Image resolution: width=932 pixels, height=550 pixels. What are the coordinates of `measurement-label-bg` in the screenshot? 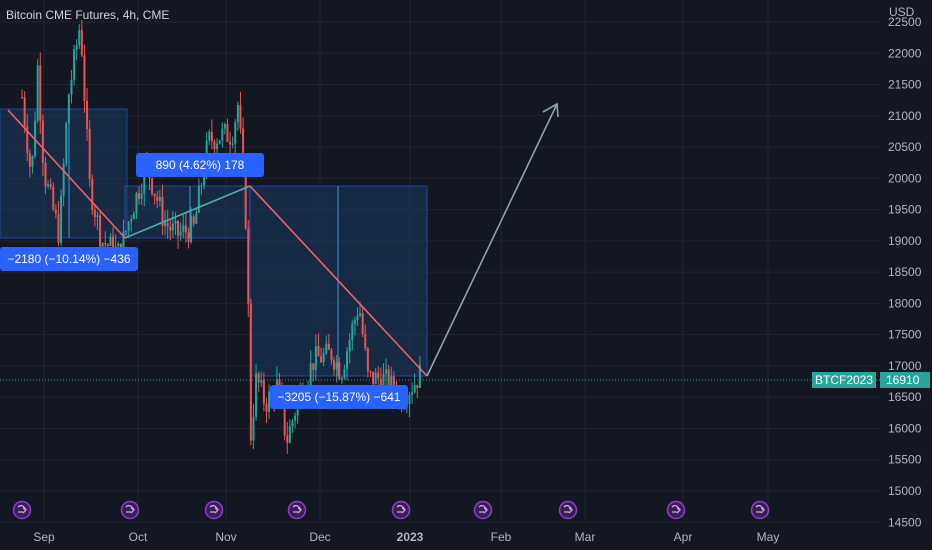 It's located at (339, 397).